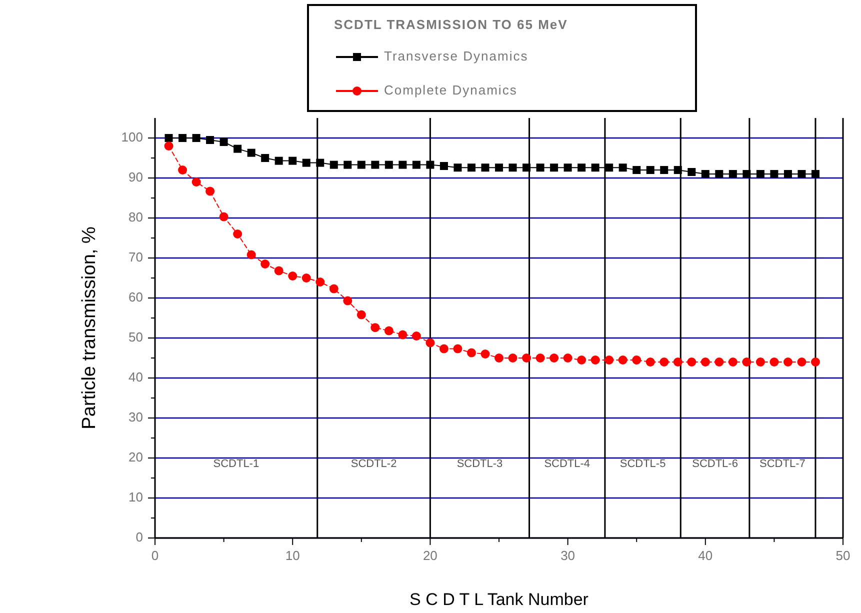  Describe the element at coordinates (843, 555) in the screenshot. I see `x-tick-label: 50` at that location.